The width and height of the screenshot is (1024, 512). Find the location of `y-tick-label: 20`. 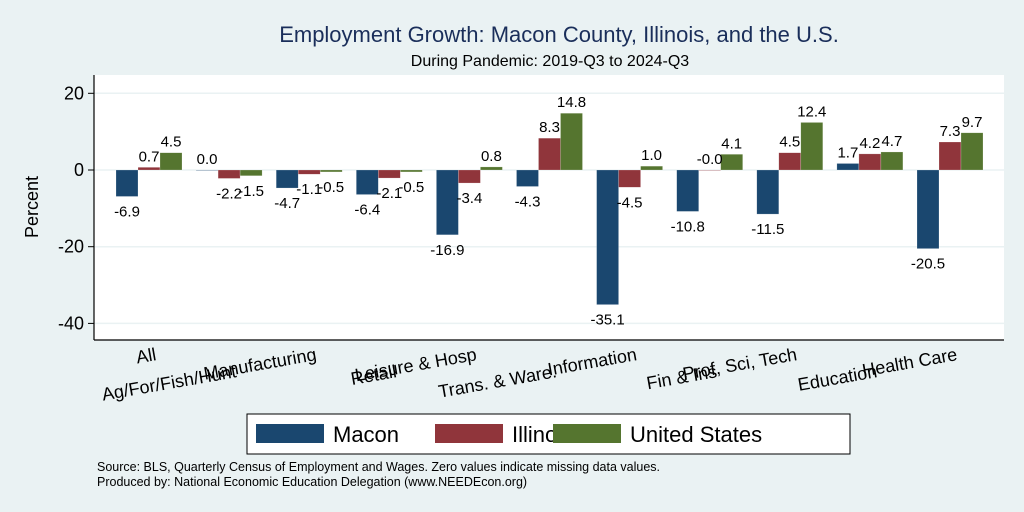

y-tick-label: 20 is located at coordinates (74, 93).